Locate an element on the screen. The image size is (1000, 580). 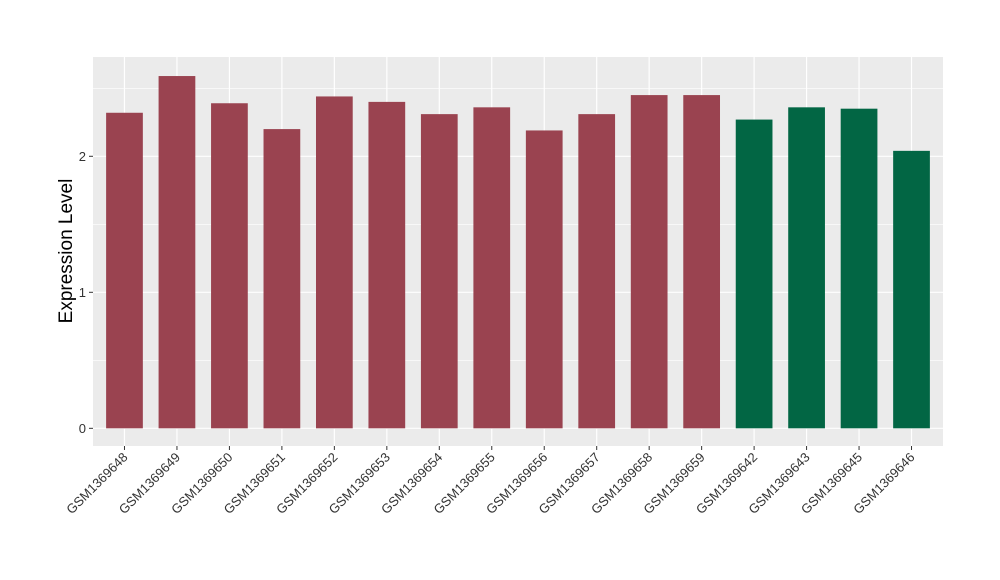
y-axis: 0 1 2 is located at coordinates (86, 292).